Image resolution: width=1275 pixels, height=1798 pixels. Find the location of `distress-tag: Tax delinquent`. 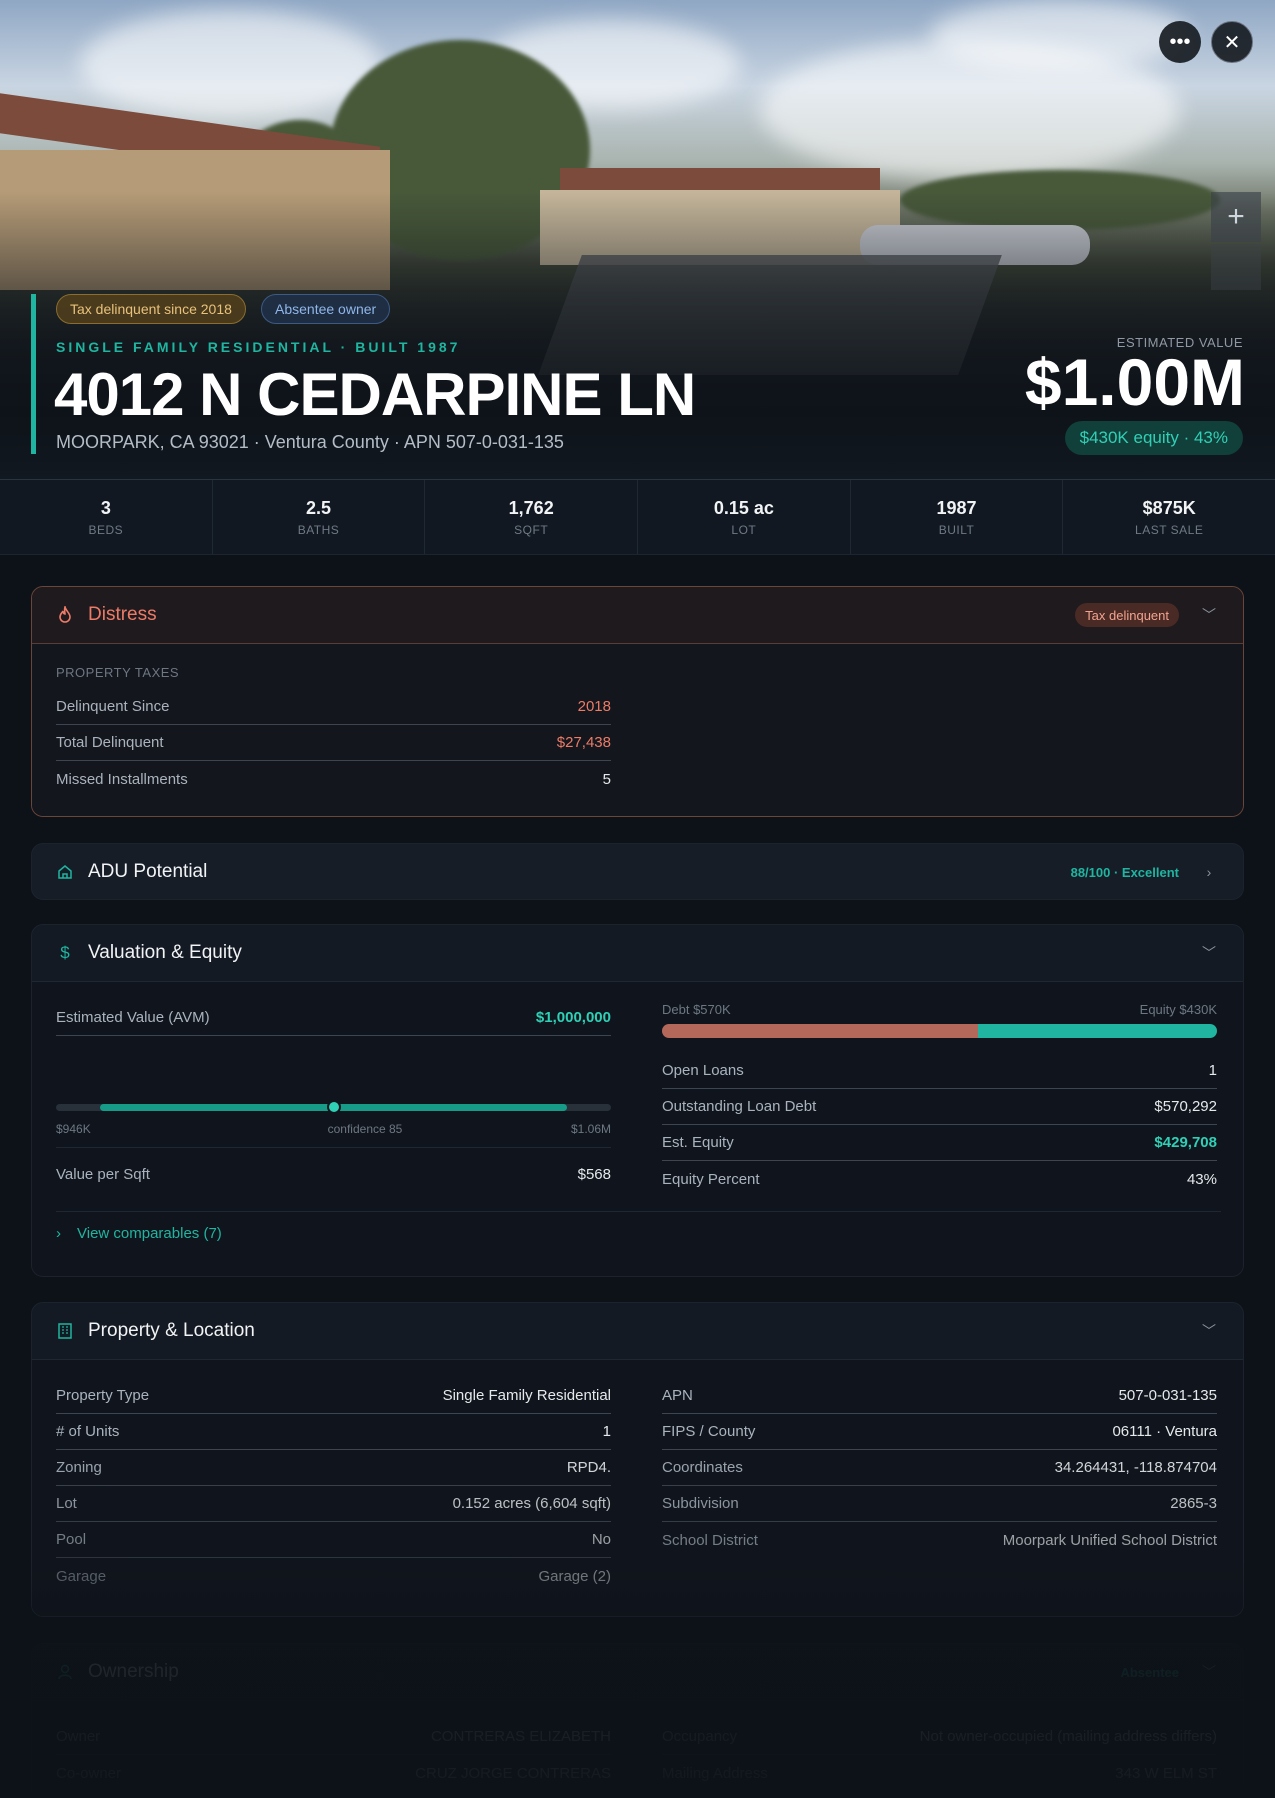

distress-tag: Tax delinquent is located at coordinates (1127, 615).